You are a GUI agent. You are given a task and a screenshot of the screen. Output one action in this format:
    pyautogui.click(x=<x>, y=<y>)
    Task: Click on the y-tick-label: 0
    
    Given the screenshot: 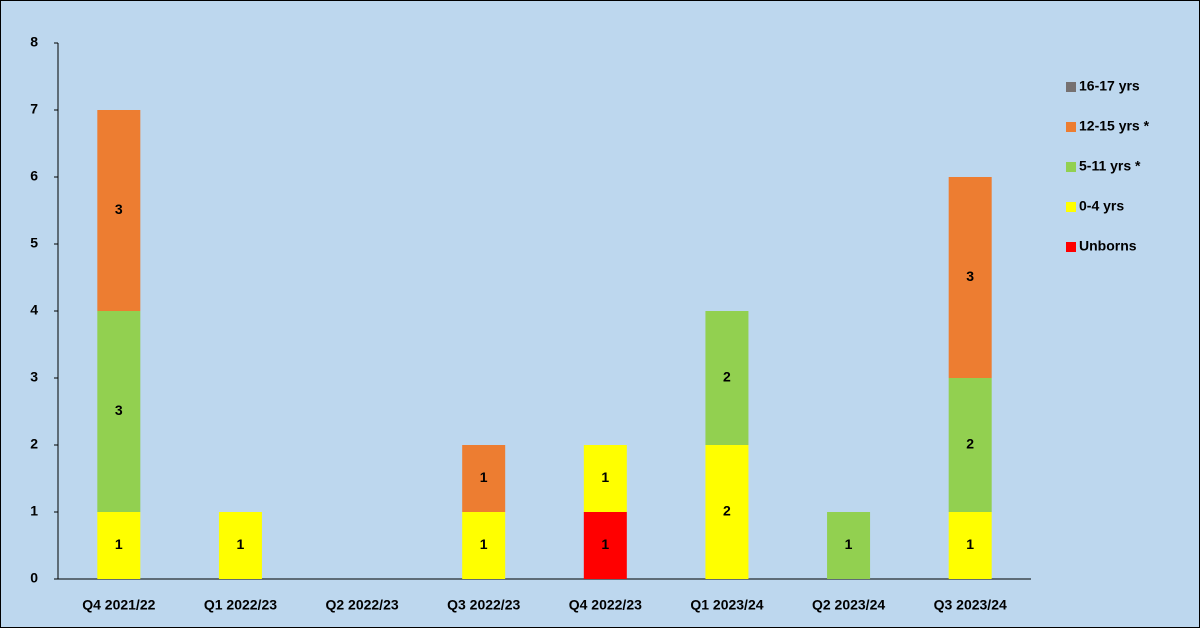 What is the action you would take?
    pyautogui.click(x=34, y=578)
    